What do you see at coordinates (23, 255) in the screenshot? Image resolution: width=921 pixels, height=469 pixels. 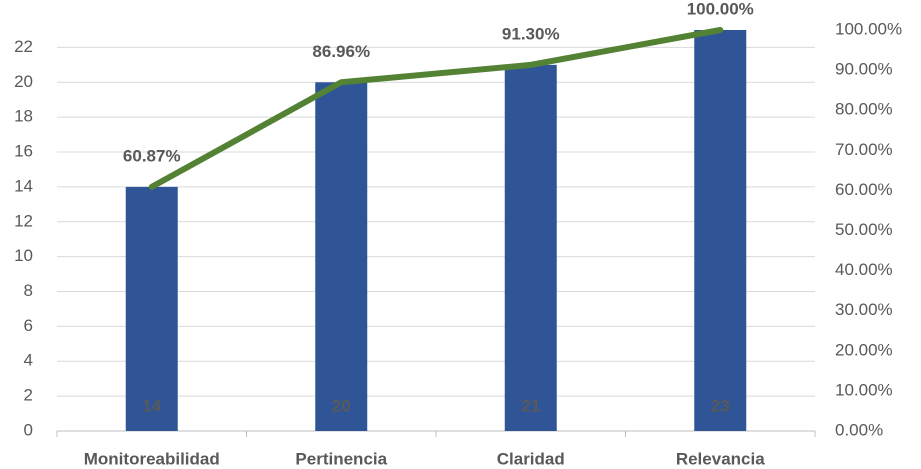 I see `y-tick-label: 10` at bounding box center [23, 255].